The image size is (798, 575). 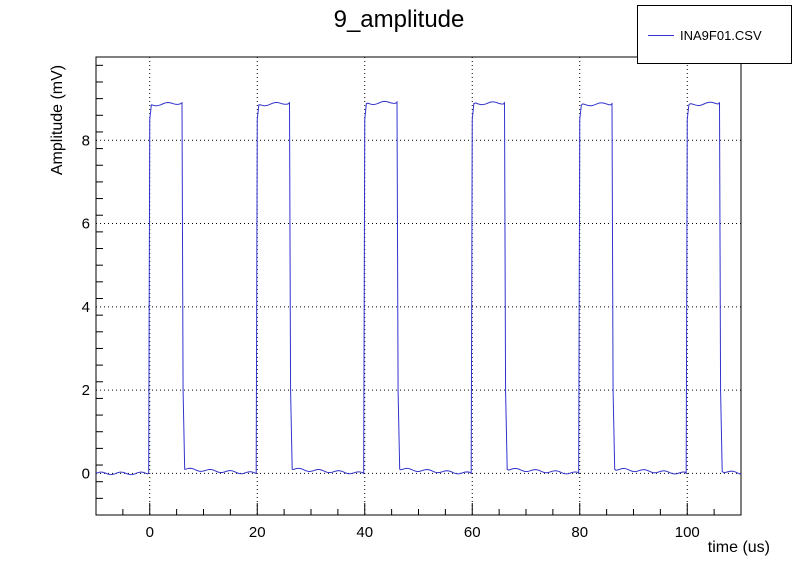 What do you see at coordinates (472, 532) in the screenshot?
I see `x-tick-label: 60` at bounding box center [472, 532].